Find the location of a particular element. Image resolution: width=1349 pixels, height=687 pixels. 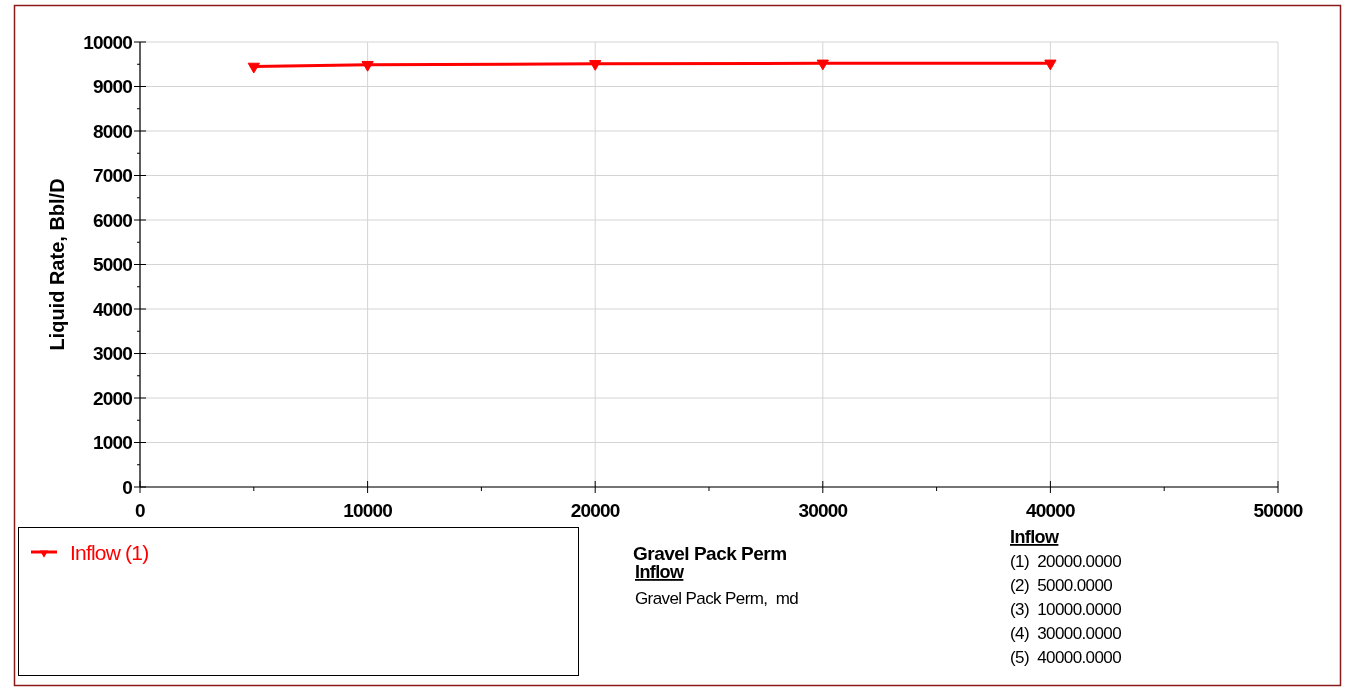

text: (5) 40000.0000 is located at coordinates (1066, 657).